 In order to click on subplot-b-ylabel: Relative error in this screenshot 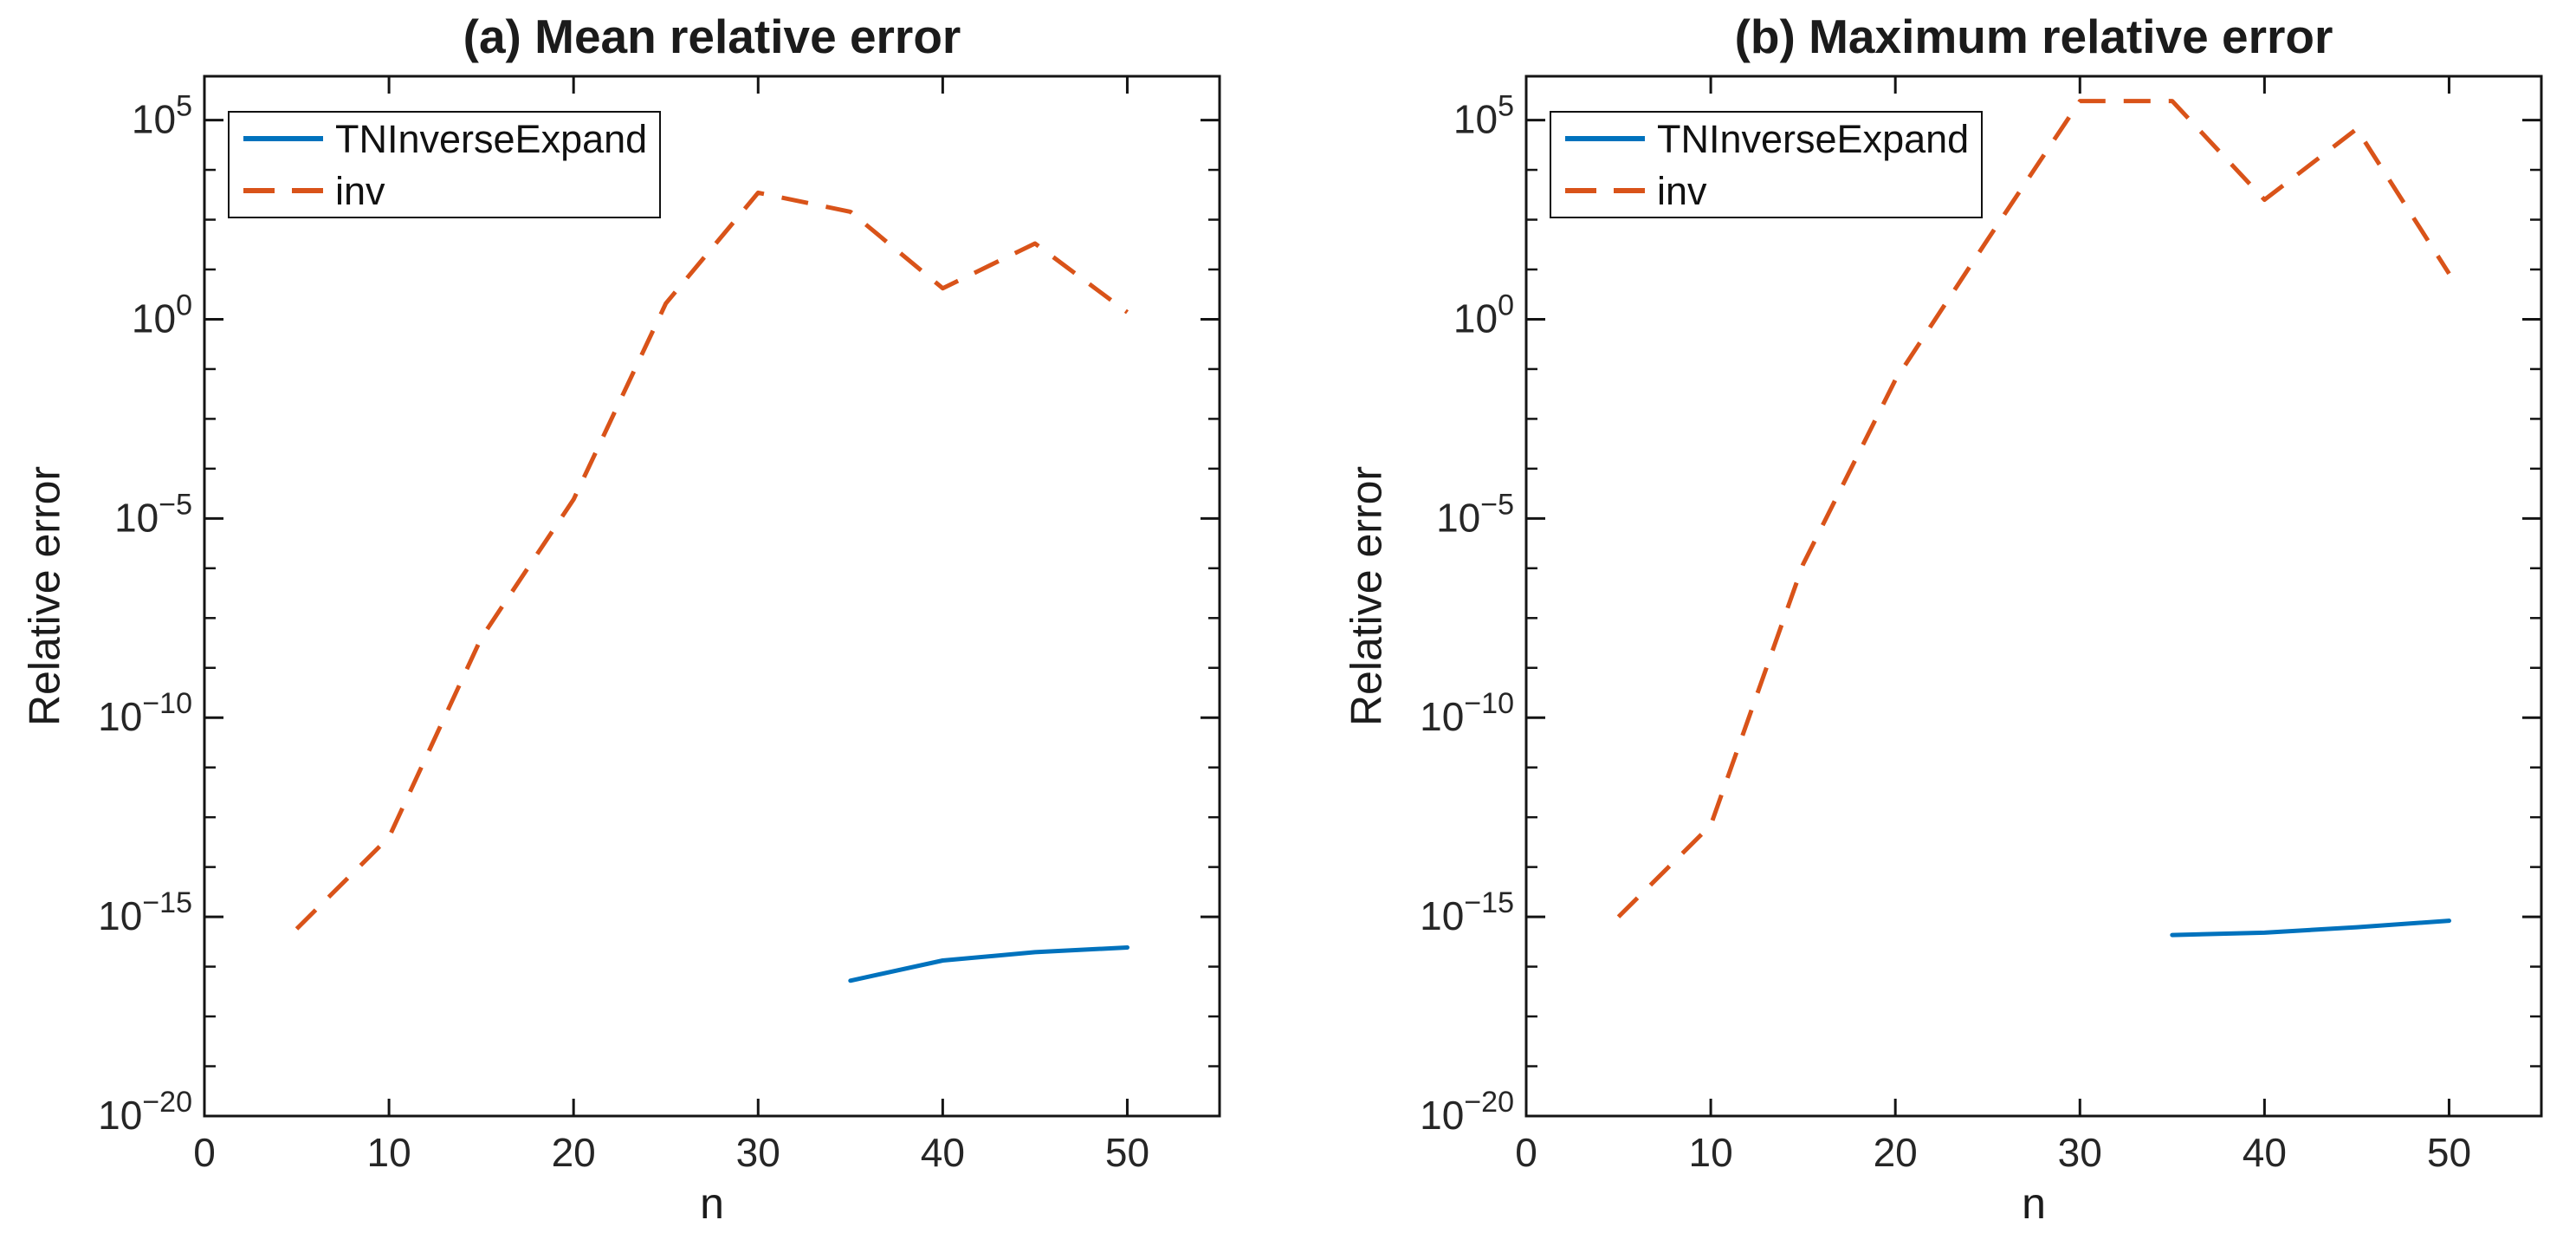, I will do `click(1366, 596)`.